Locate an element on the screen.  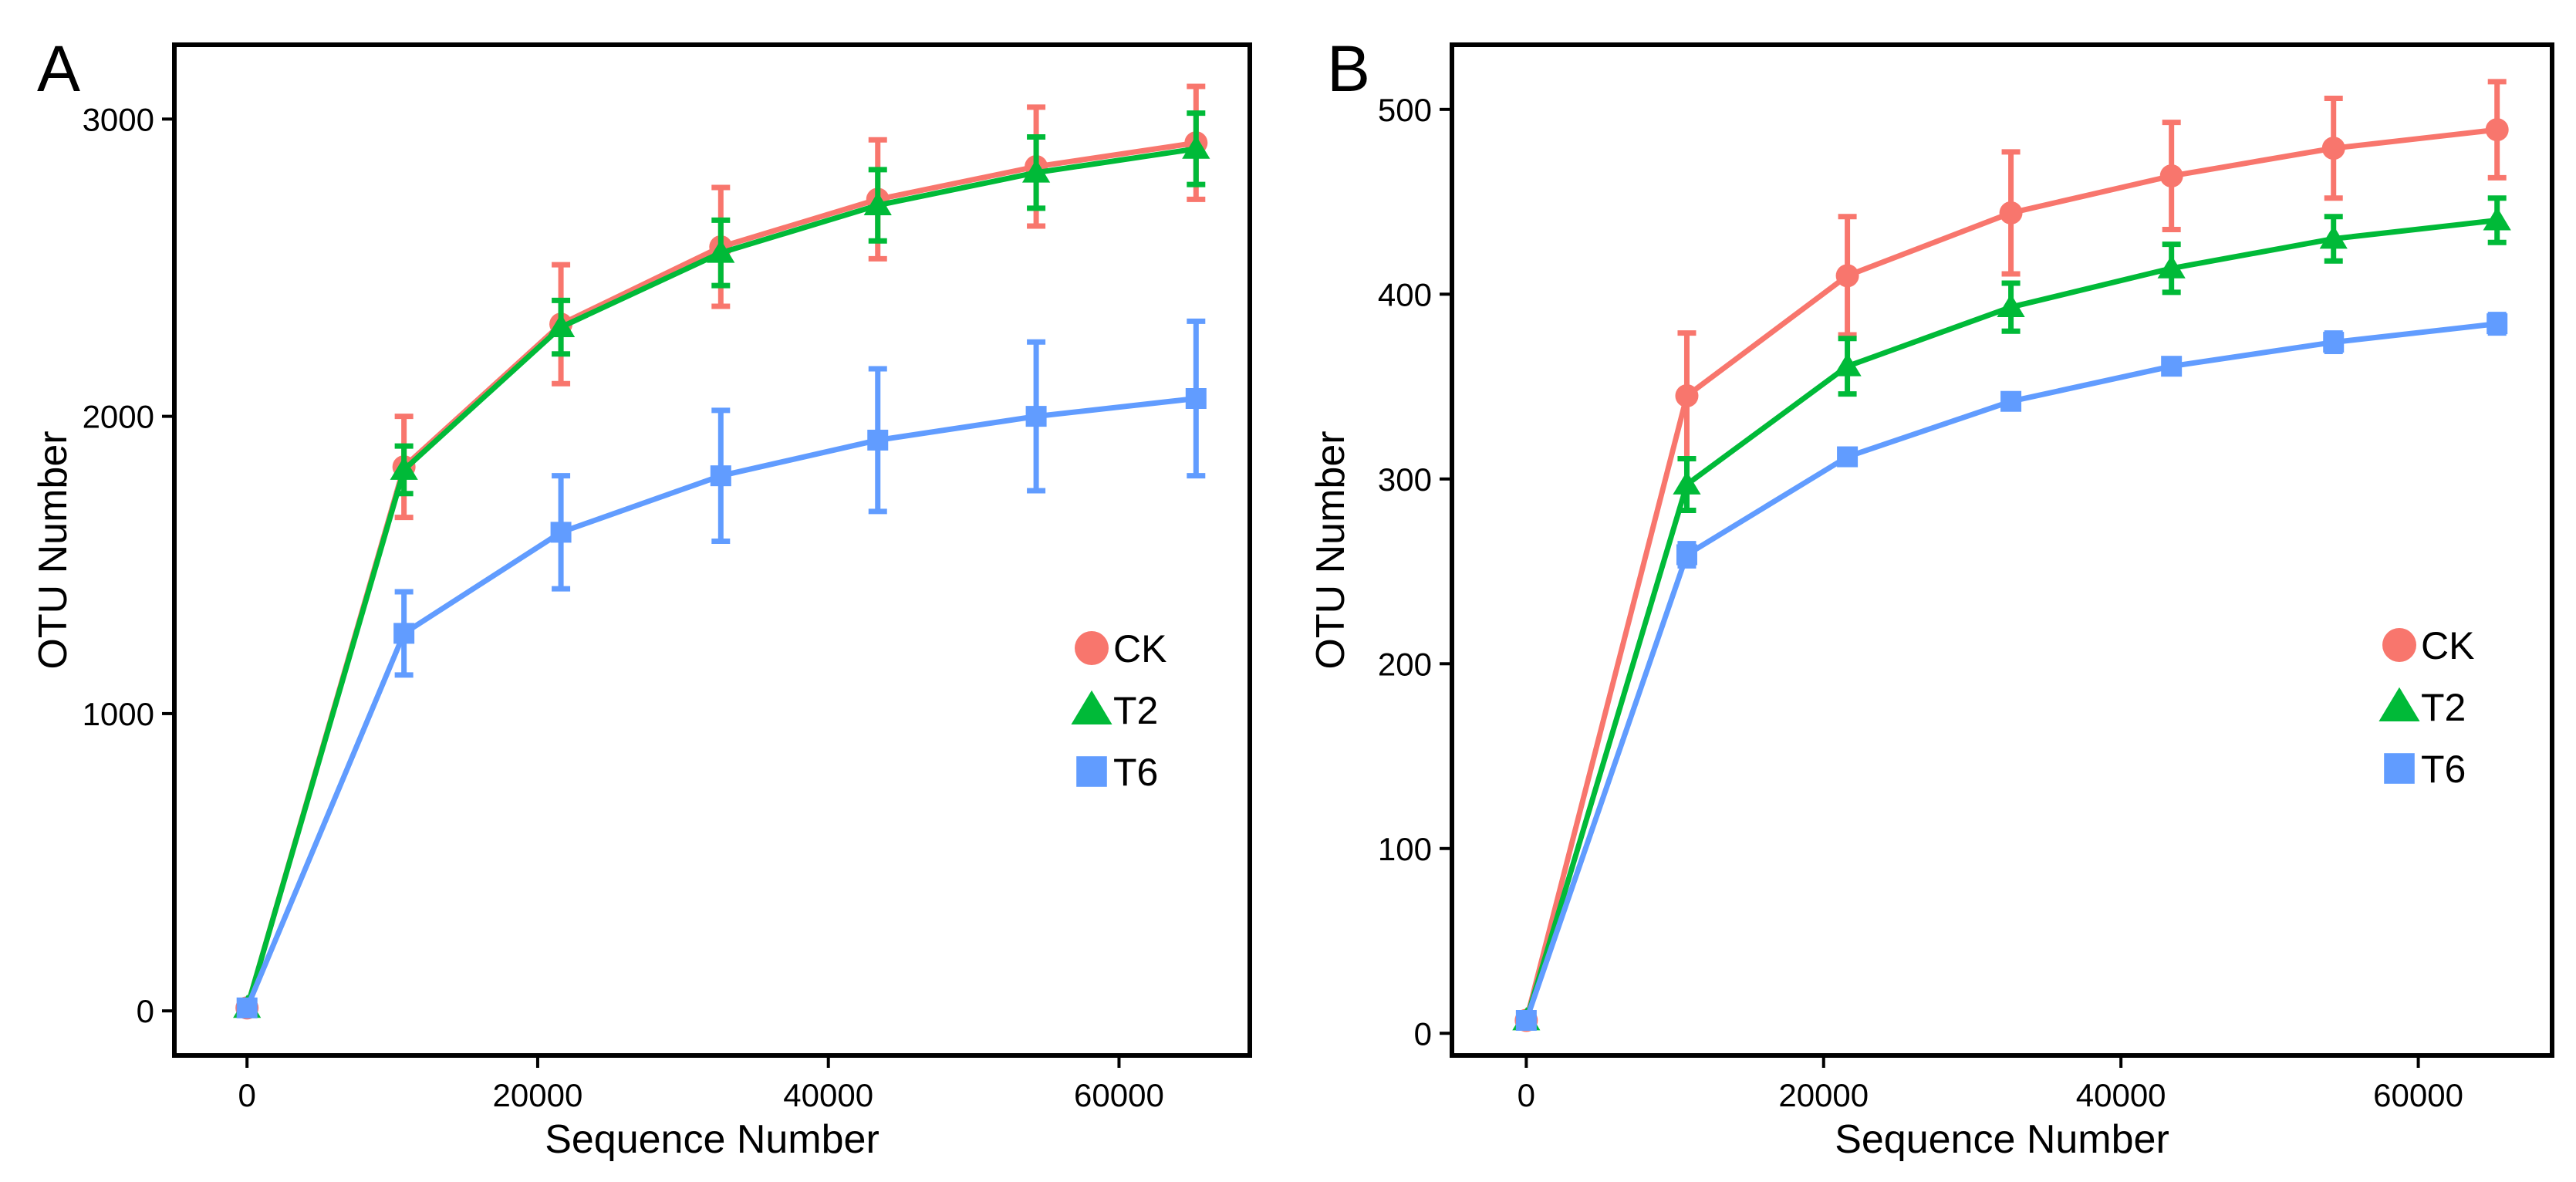
y-tick-label: 300 is located at coordinates (1405, 479).